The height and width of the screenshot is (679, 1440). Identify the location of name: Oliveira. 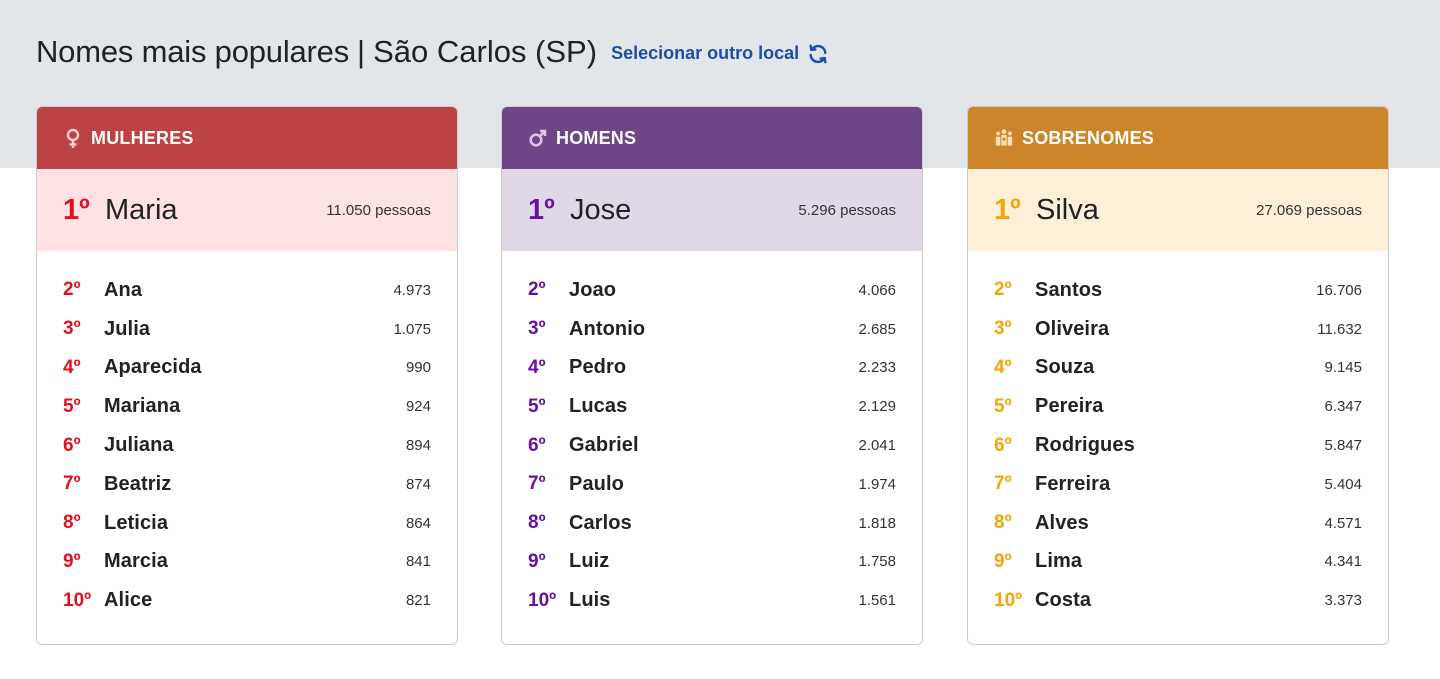
(1072, 328).